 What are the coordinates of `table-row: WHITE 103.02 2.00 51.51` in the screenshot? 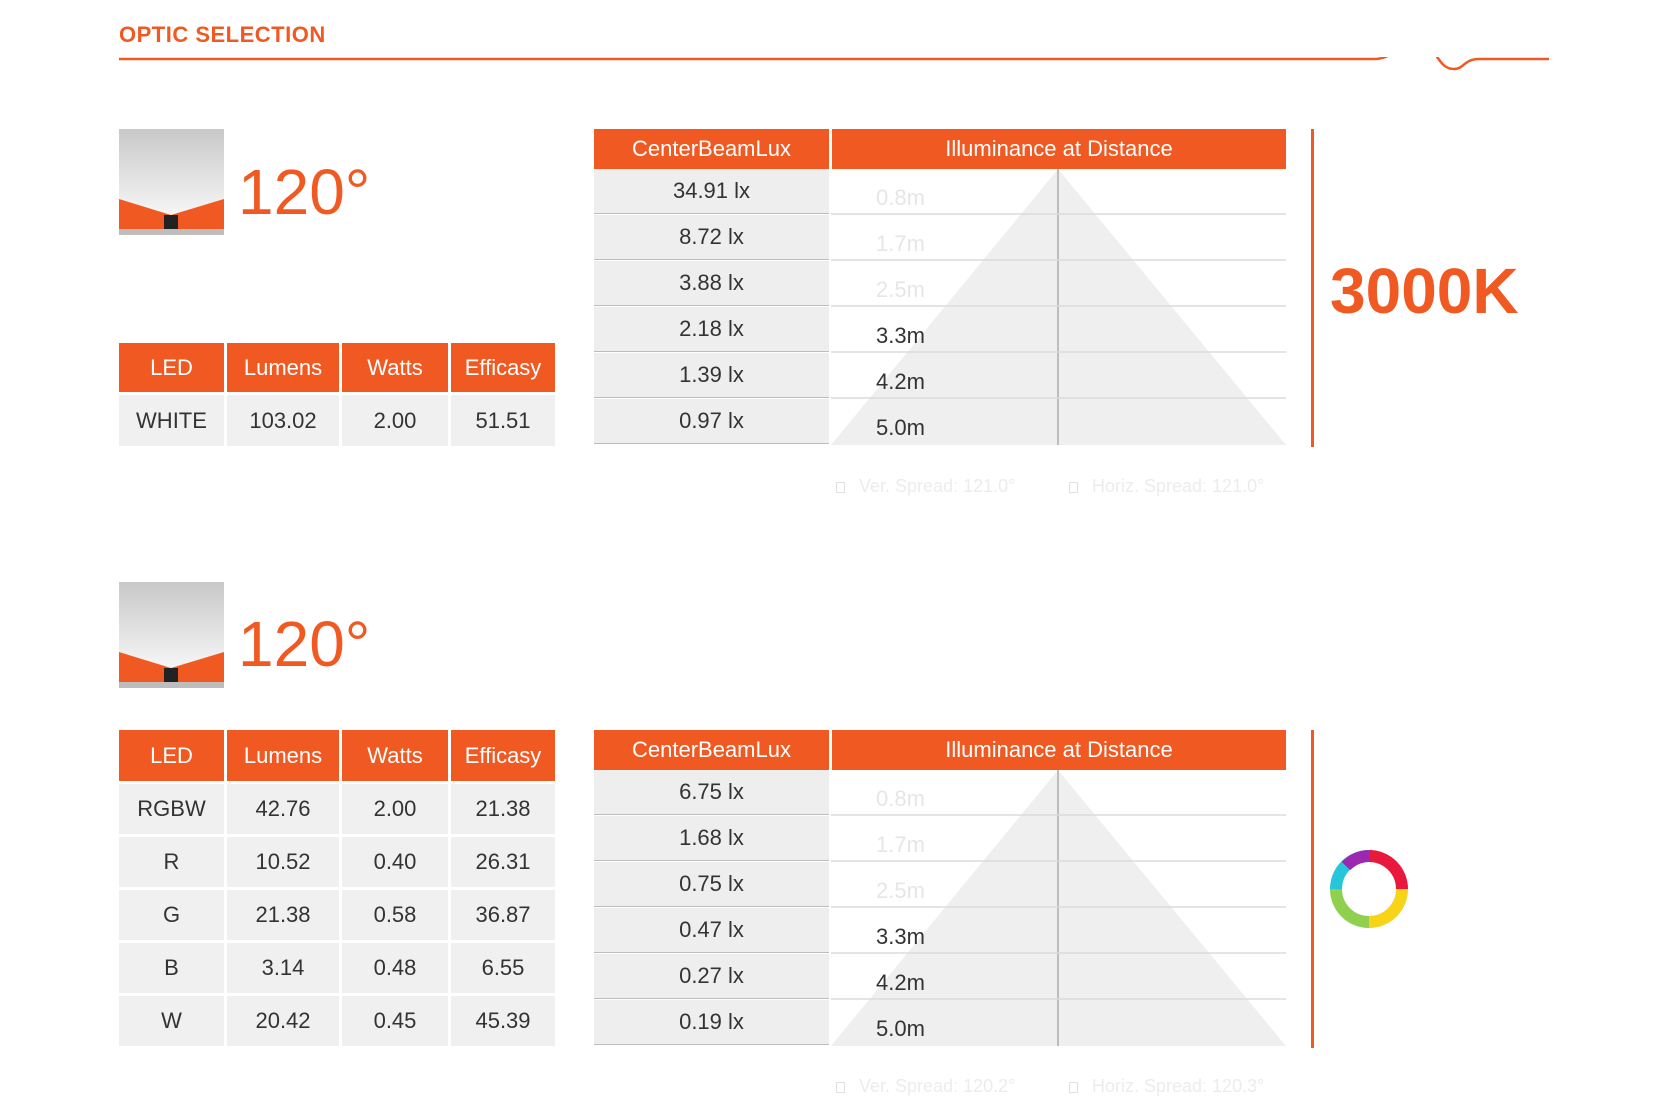 It's located at (337, 420).